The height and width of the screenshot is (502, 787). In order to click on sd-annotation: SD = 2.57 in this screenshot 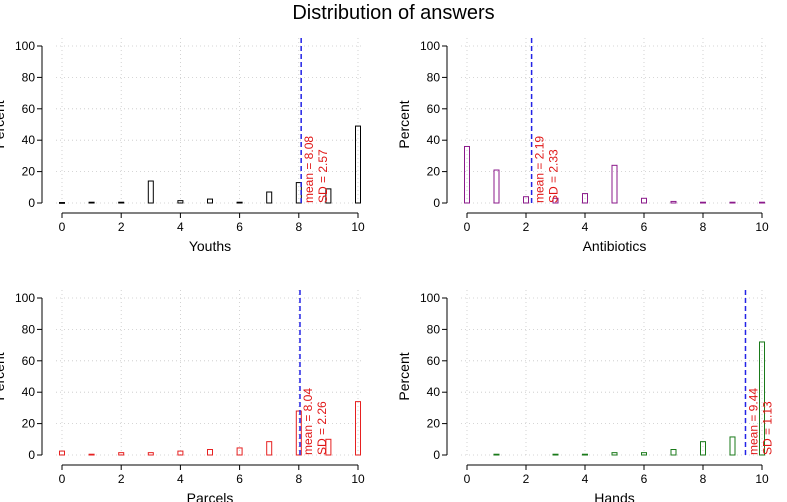, I will do `click(323, 176)`.